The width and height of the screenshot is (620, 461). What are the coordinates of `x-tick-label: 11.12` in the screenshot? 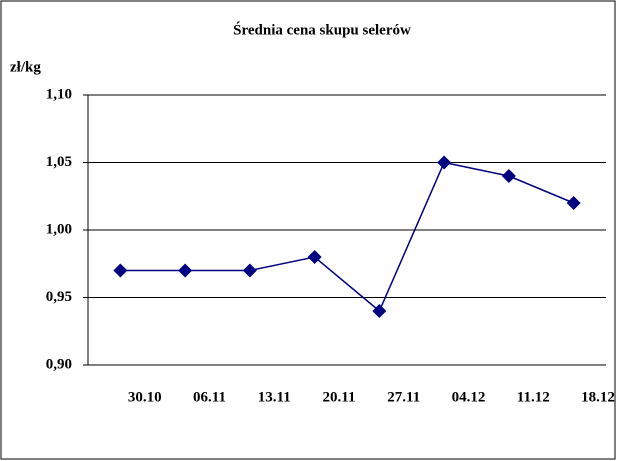 It's located at (533, 397).